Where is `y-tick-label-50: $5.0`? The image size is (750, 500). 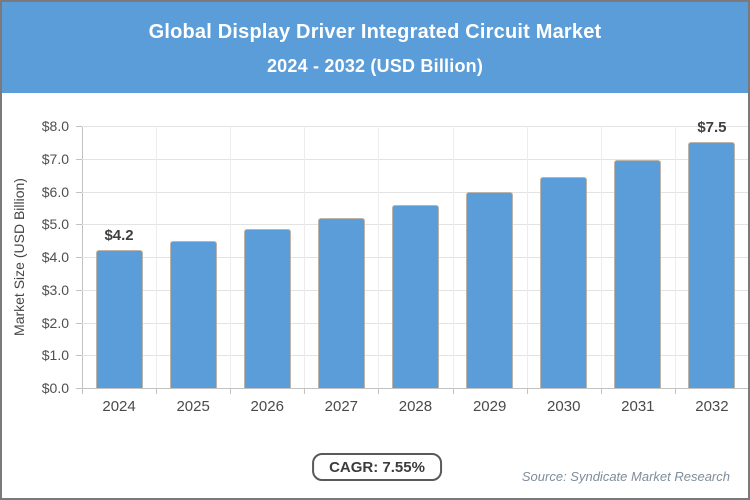 y-tick-label-50: $5.0 is located at coordinates (55, 224).